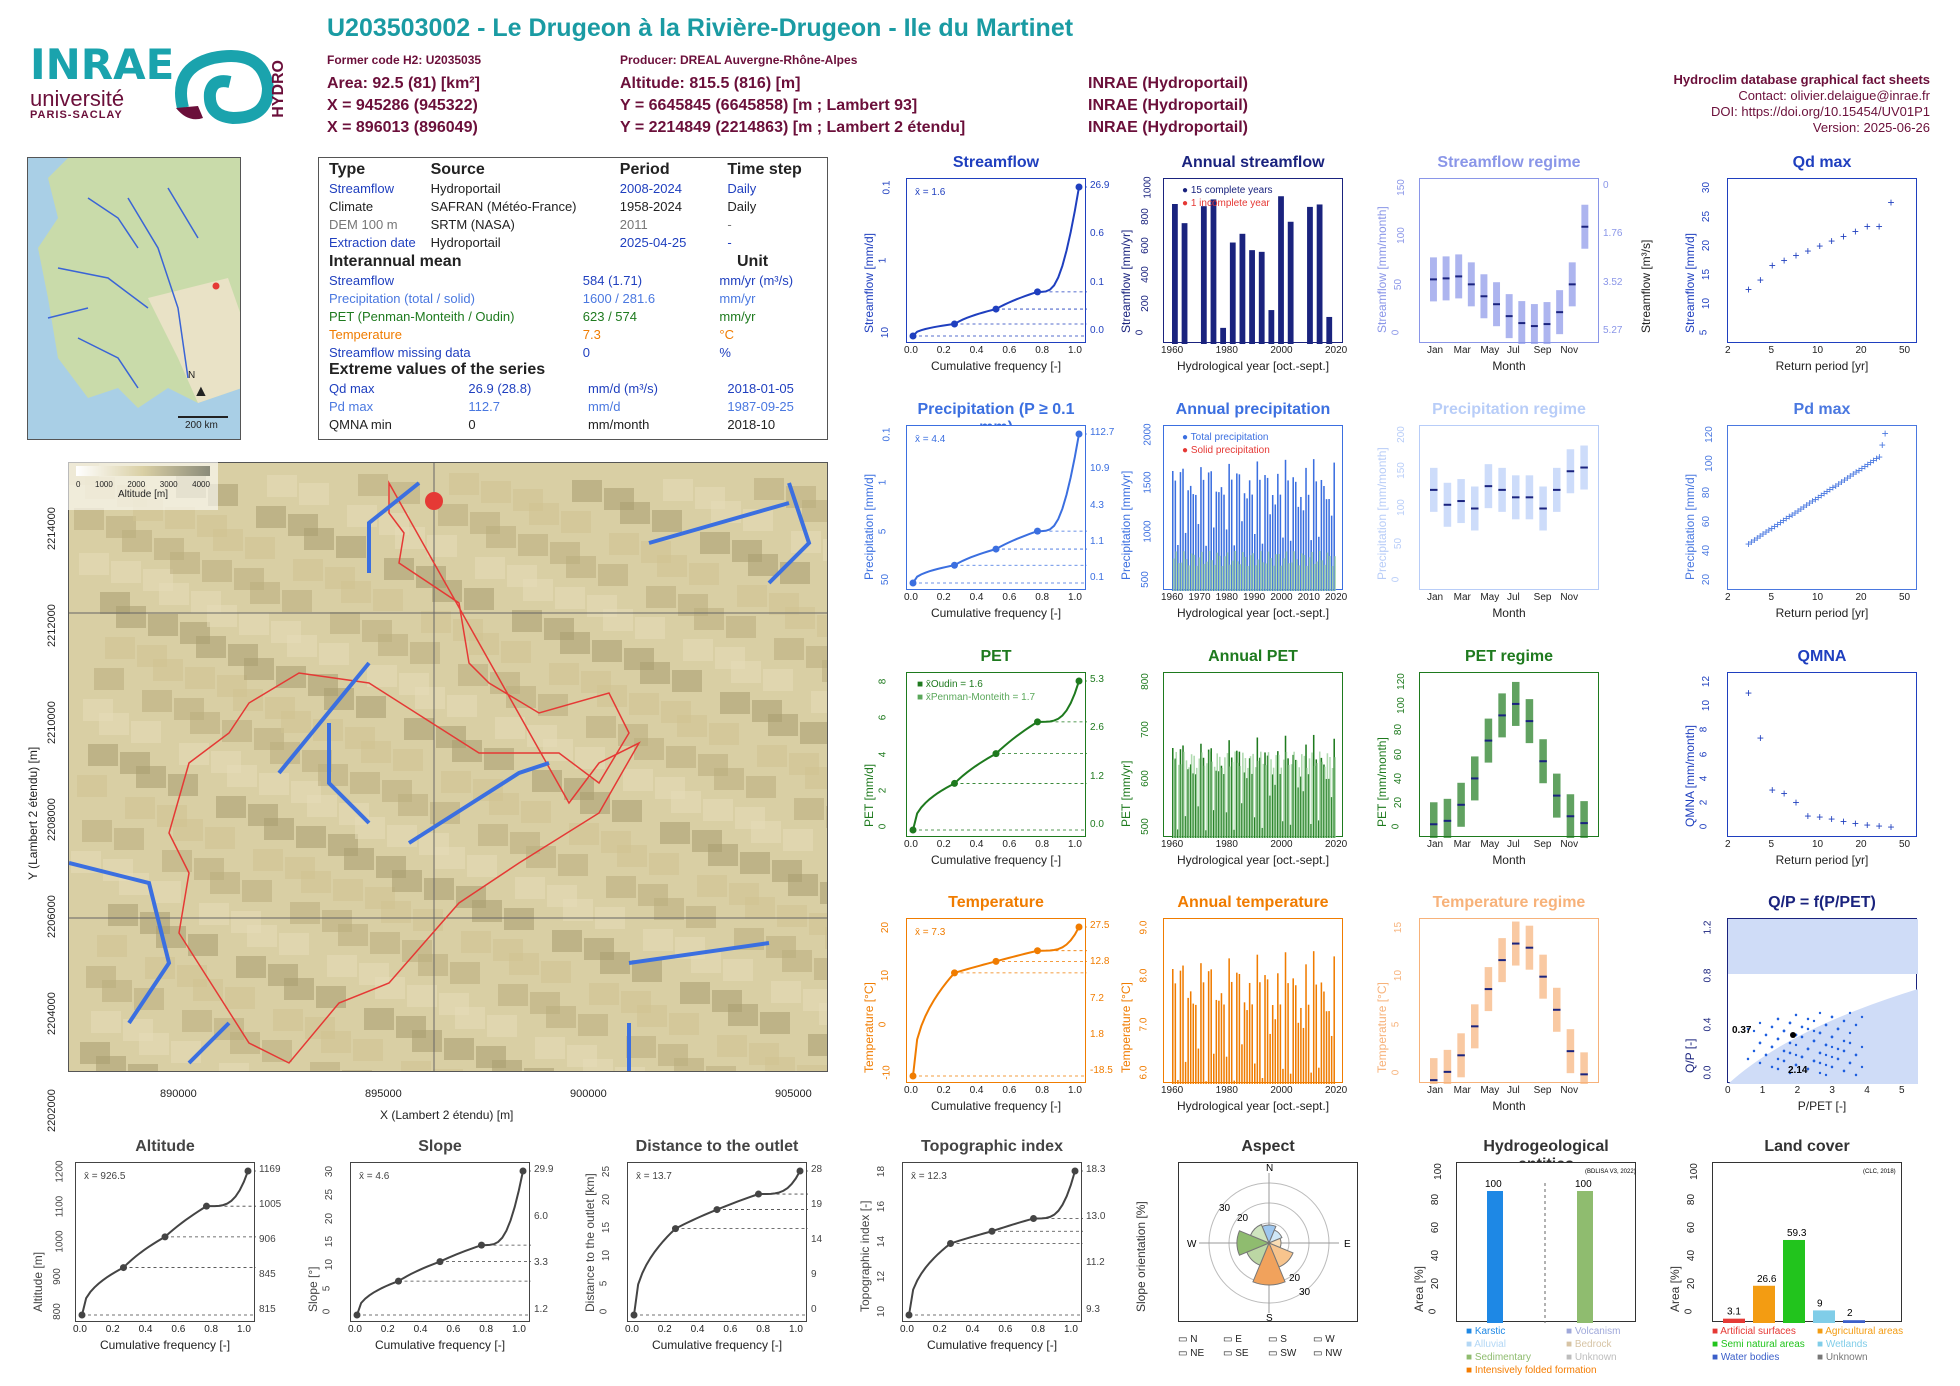 This screenshot has height=1386, width=1960. What do you see at coordinates (1707, 550) in the screenshot?
I see `ytick: 40` at bounding box center [1707, 550].